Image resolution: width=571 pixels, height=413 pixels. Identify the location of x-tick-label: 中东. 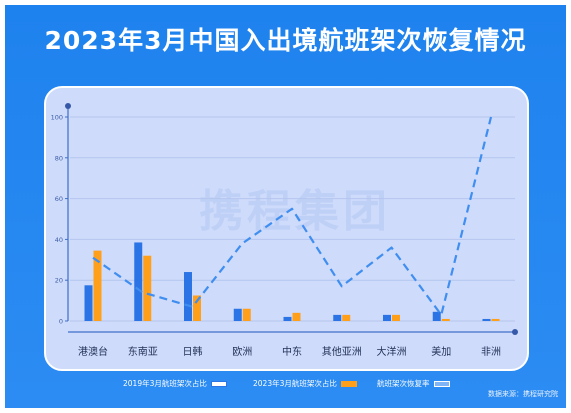
(292, 351).